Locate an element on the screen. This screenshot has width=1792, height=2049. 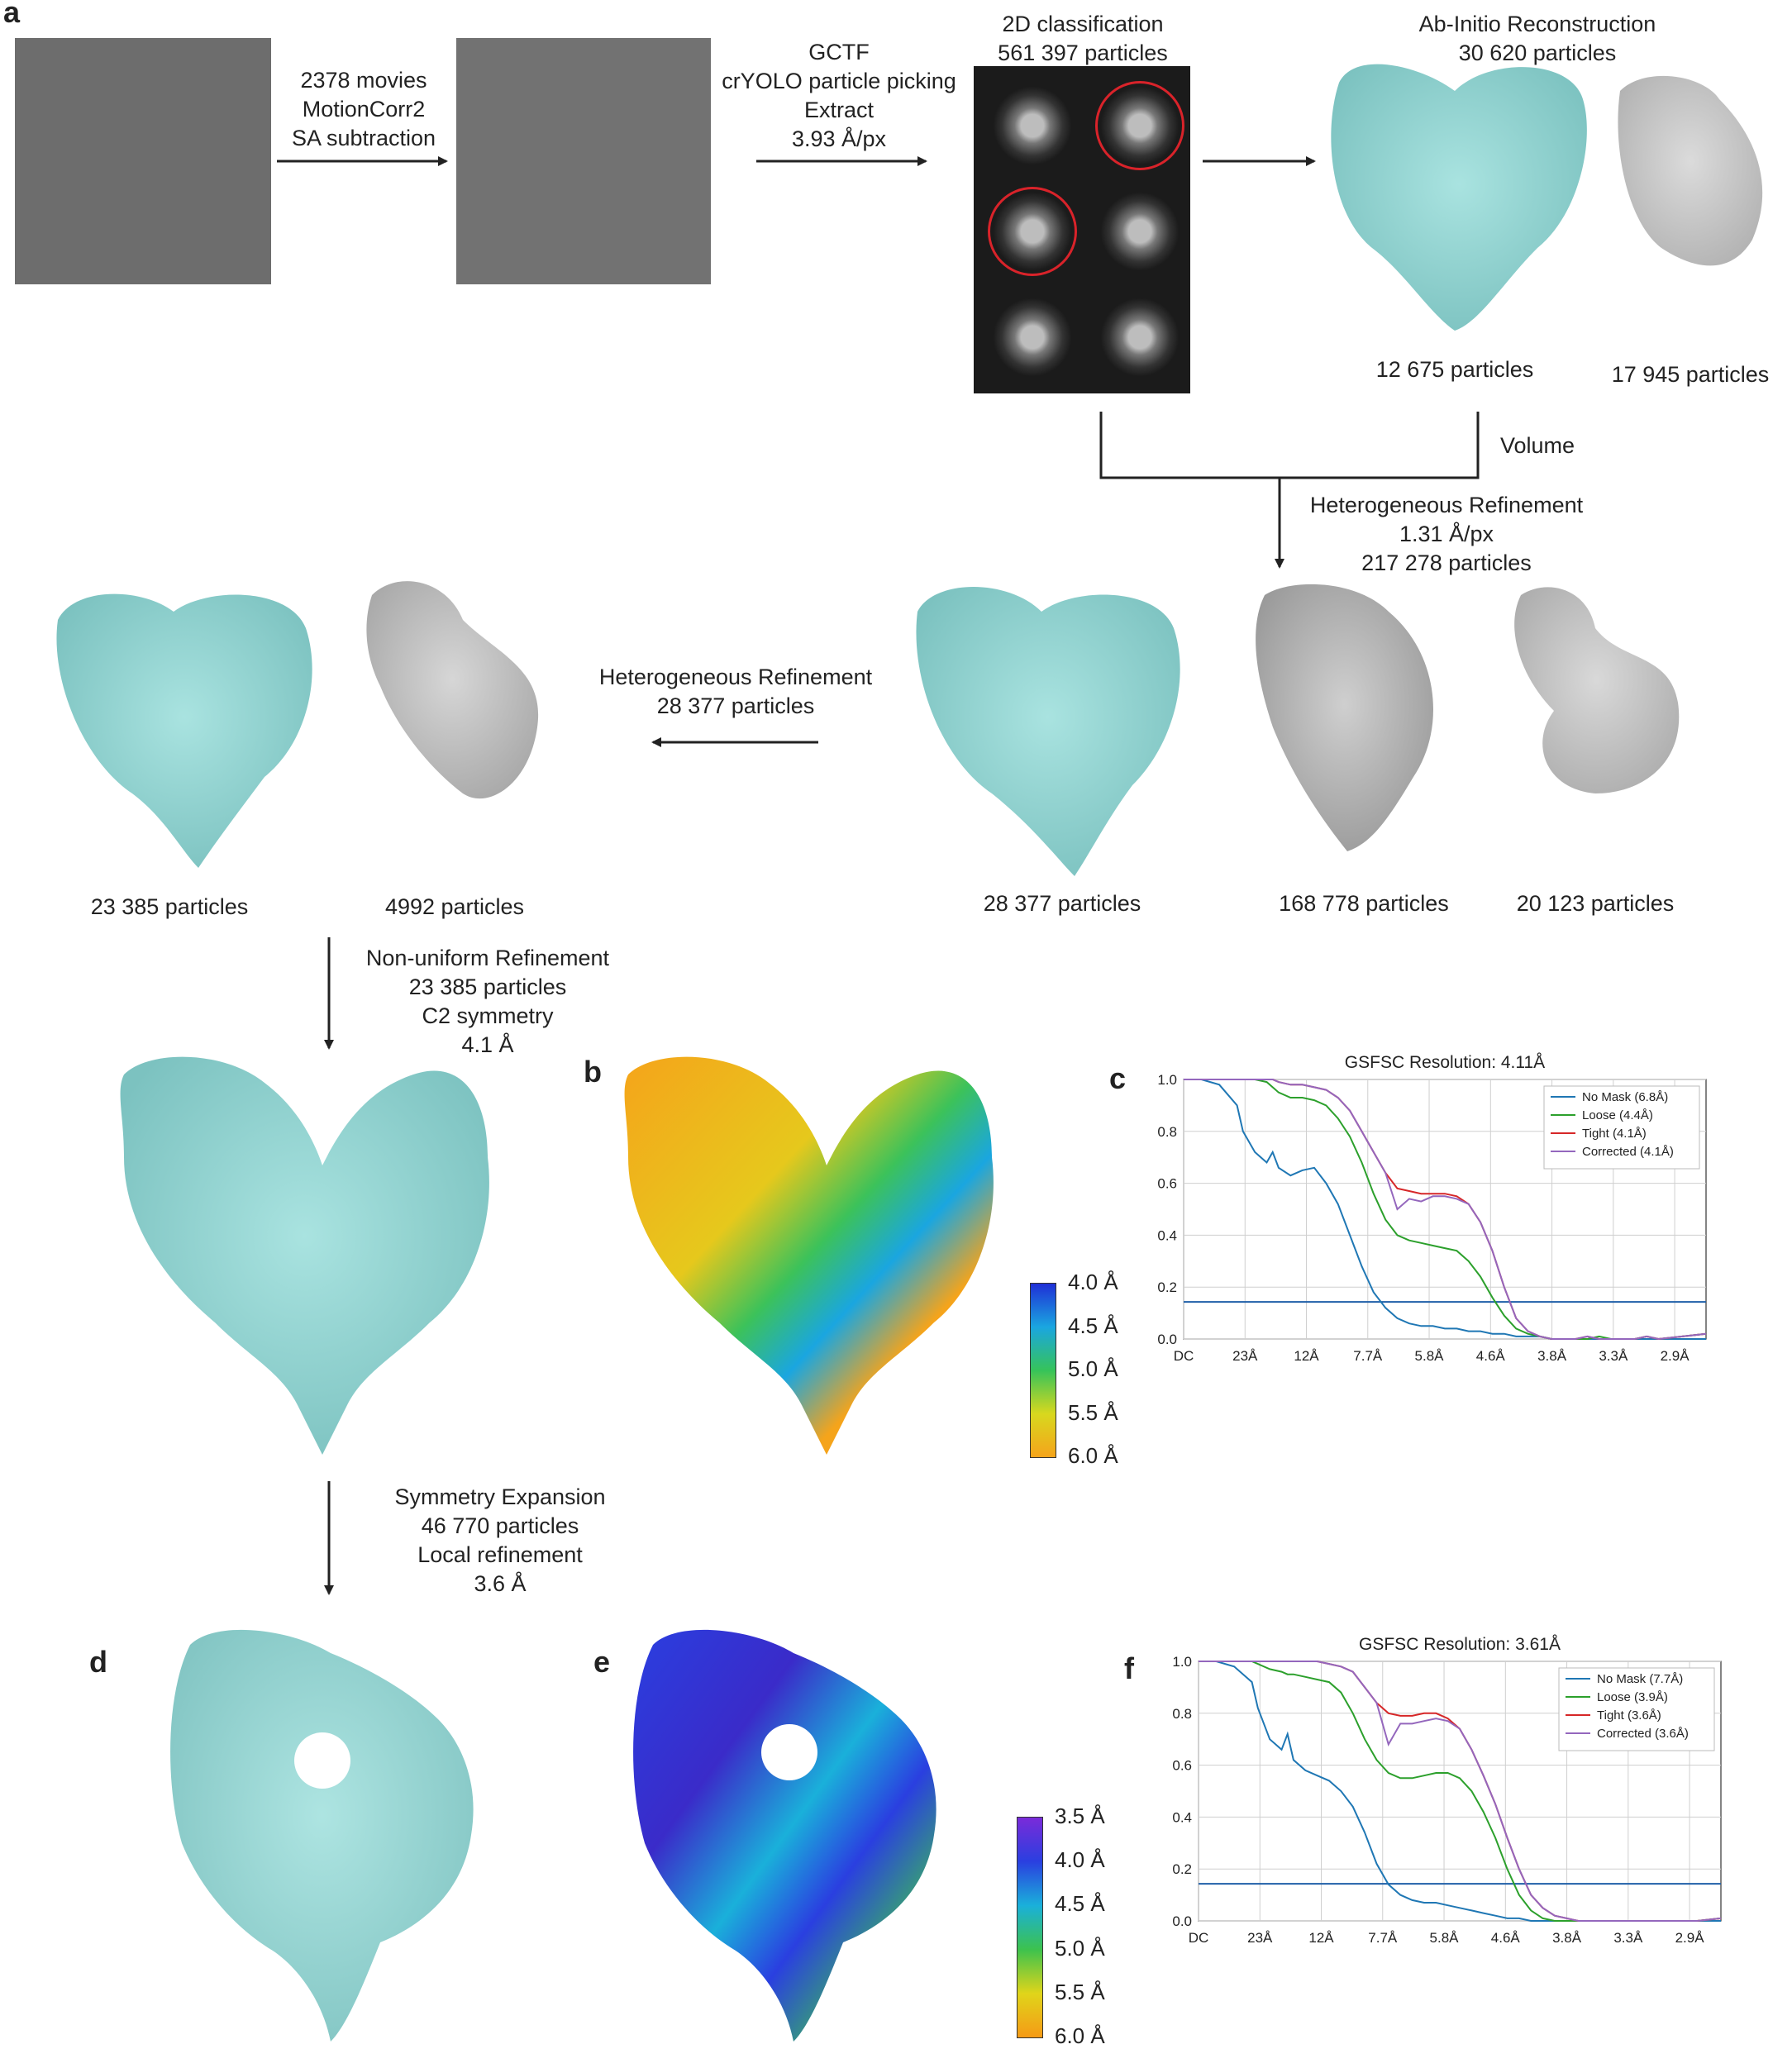
panel-label-d: d is located at coordinates (98, 1662).